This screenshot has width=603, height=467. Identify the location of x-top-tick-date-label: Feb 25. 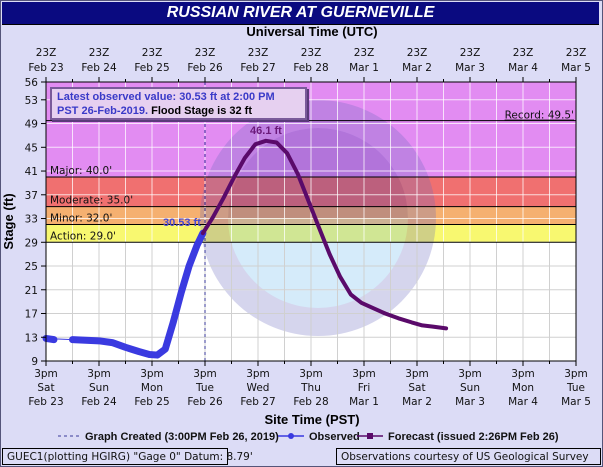
(151, 68).